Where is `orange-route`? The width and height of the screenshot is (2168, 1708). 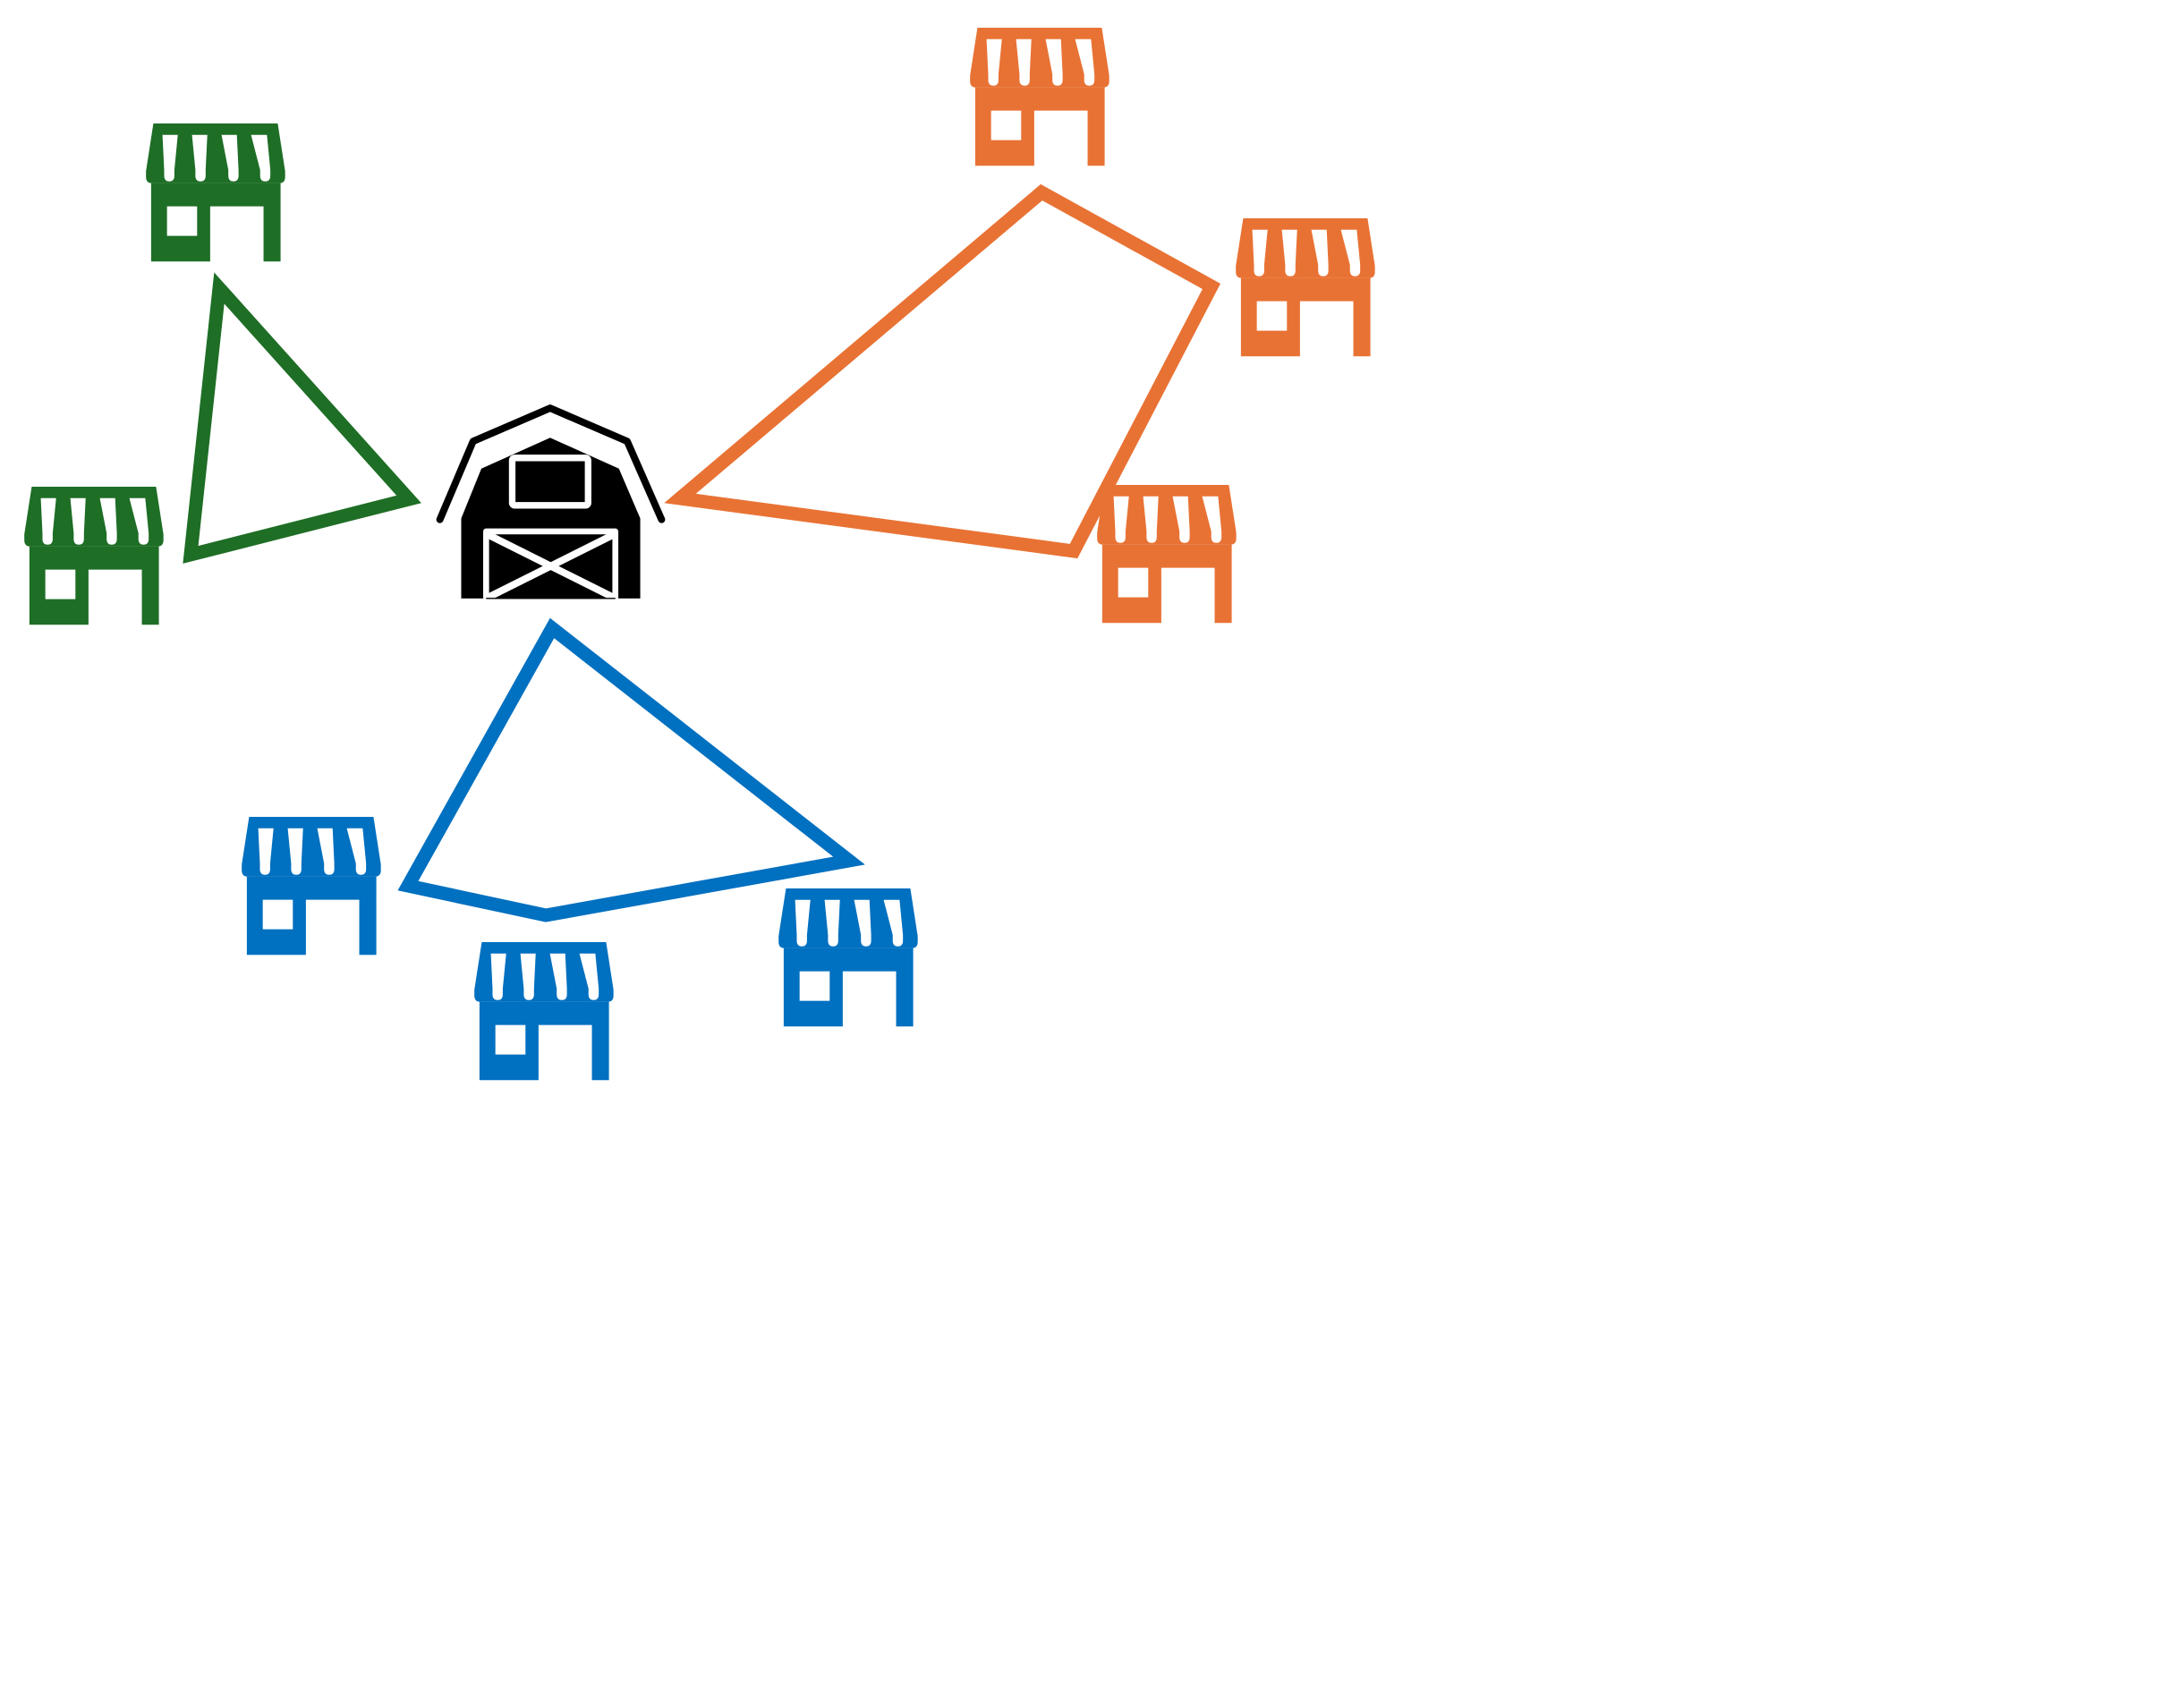 orange-route is located at coordinates (943, 371).